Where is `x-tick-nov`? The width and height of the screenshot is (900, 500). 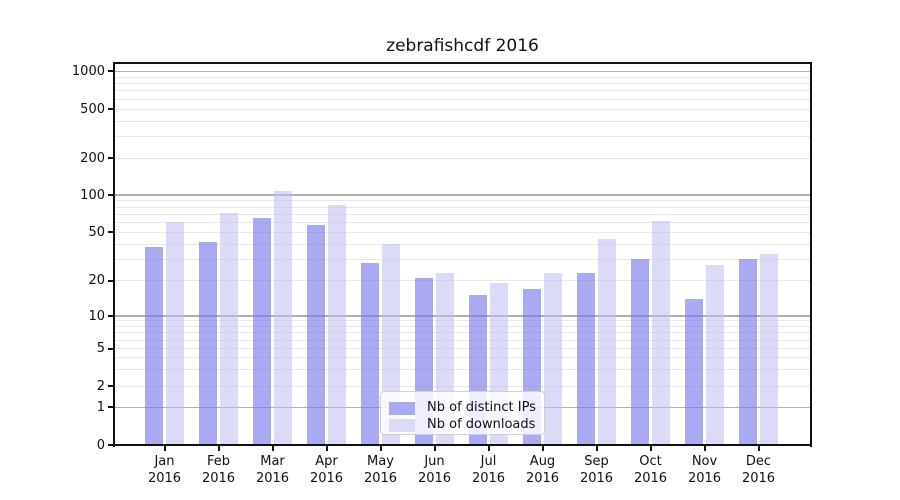 x-tick-nov is located at coordinates (704, 448).